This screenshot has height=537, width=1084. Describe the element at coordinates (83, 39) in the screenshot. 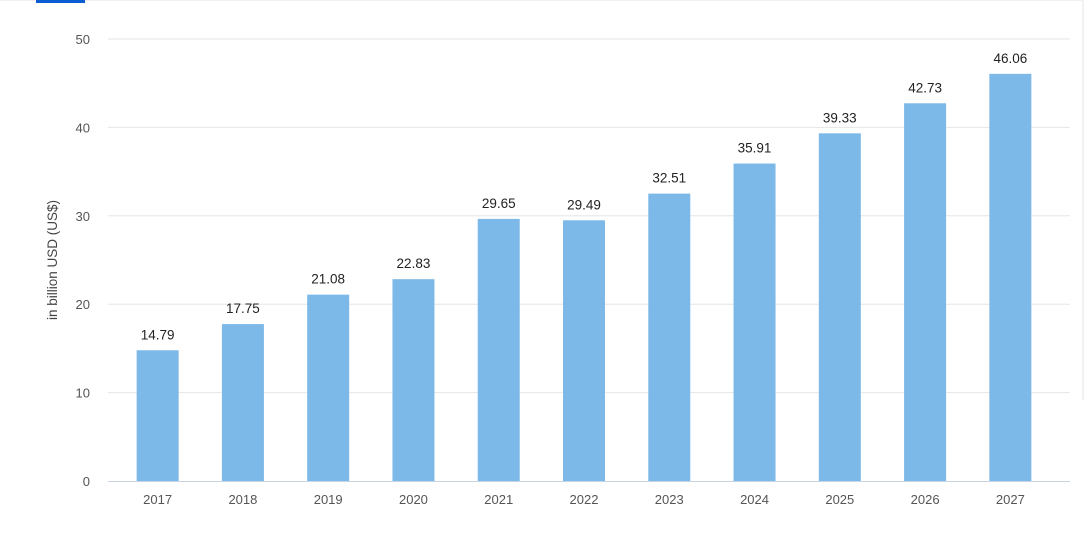

I see `y-tick-label: 50` at that location.